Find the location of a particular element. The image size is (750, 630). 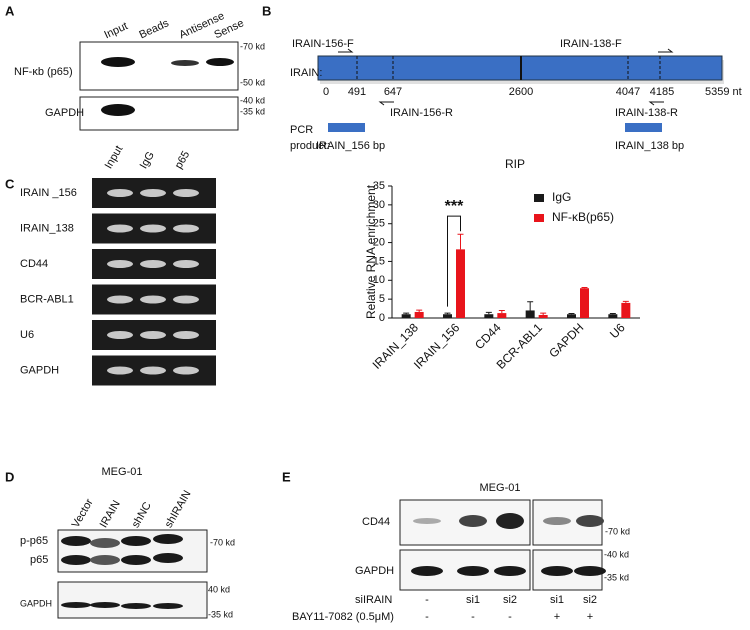

pcr-label: product: is located at coordinates (310, 146).